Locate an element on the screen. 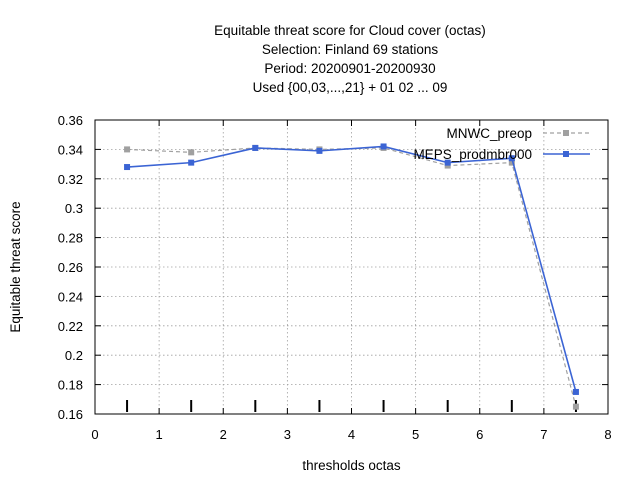 This screenshot has height=480, width=640. x-tick-label: 5 is located at coordinates (415, 434).